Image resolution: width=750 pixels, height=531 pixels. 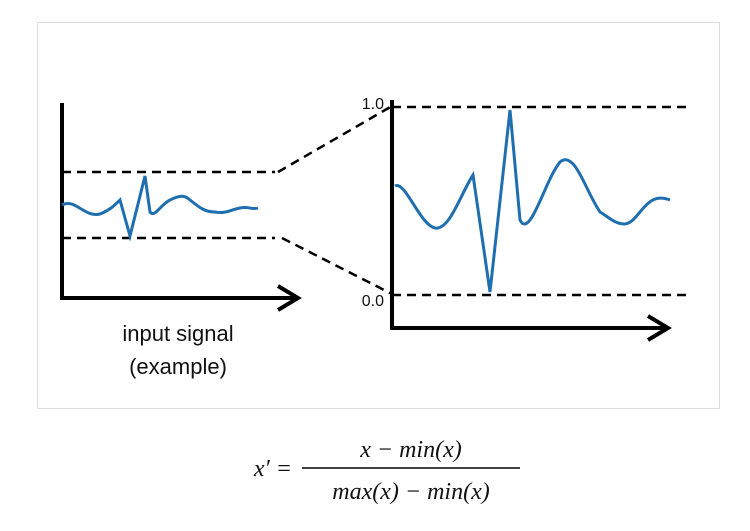 What do you see at coordinates (659, 328) in the screenshot?
I see `right-arrow` at bounding box center [659, 328].